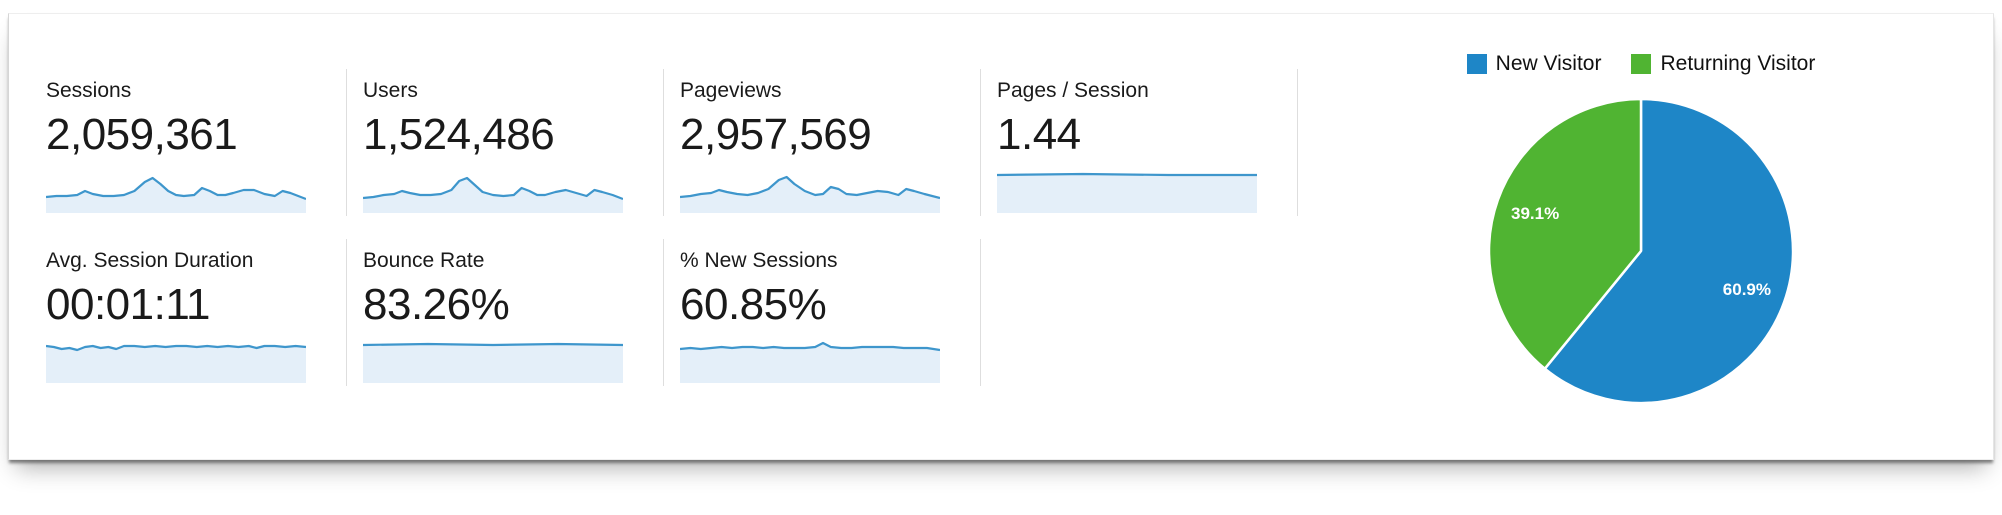 Image resolution: width=2002 pixels, height=515 pixels. Describe the element at coordinates (89, 90) in the screenshot. I see `metric-label: Sessions` at that location.